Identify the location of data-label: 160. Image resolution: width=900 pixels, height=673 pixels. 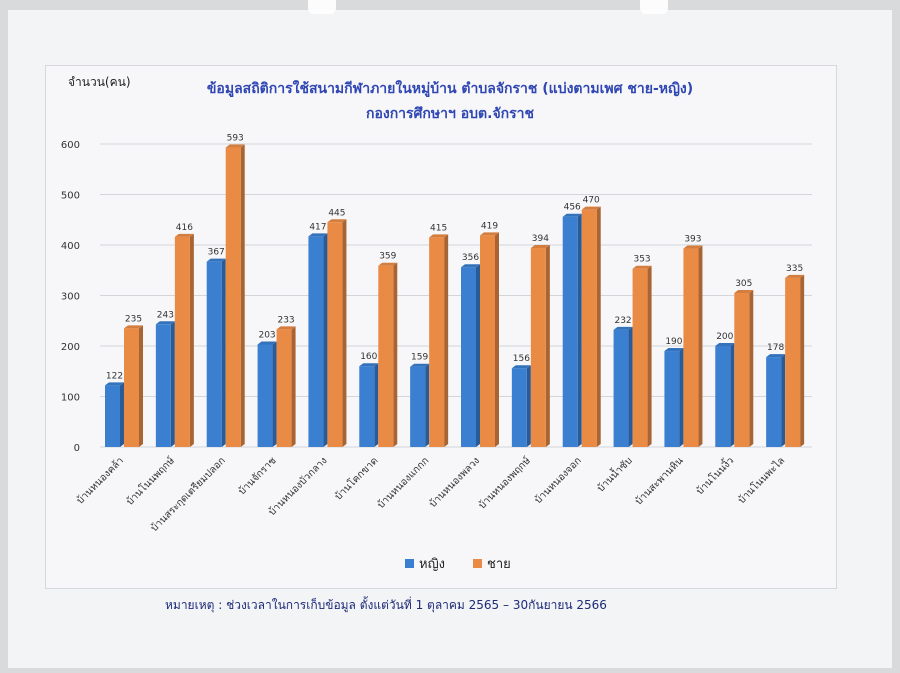
(368, 357).